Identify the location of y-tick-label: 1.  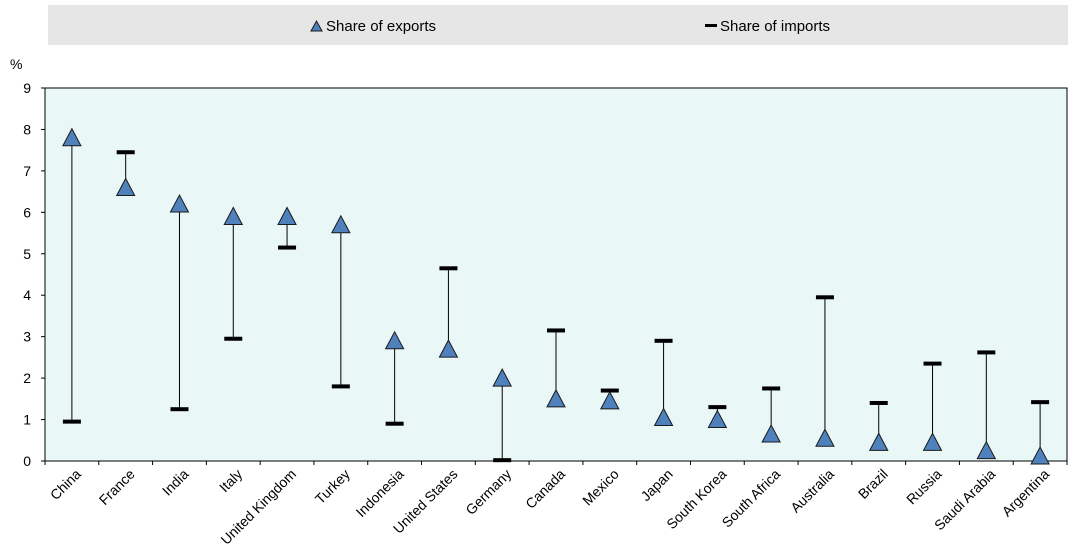
(27, 420).